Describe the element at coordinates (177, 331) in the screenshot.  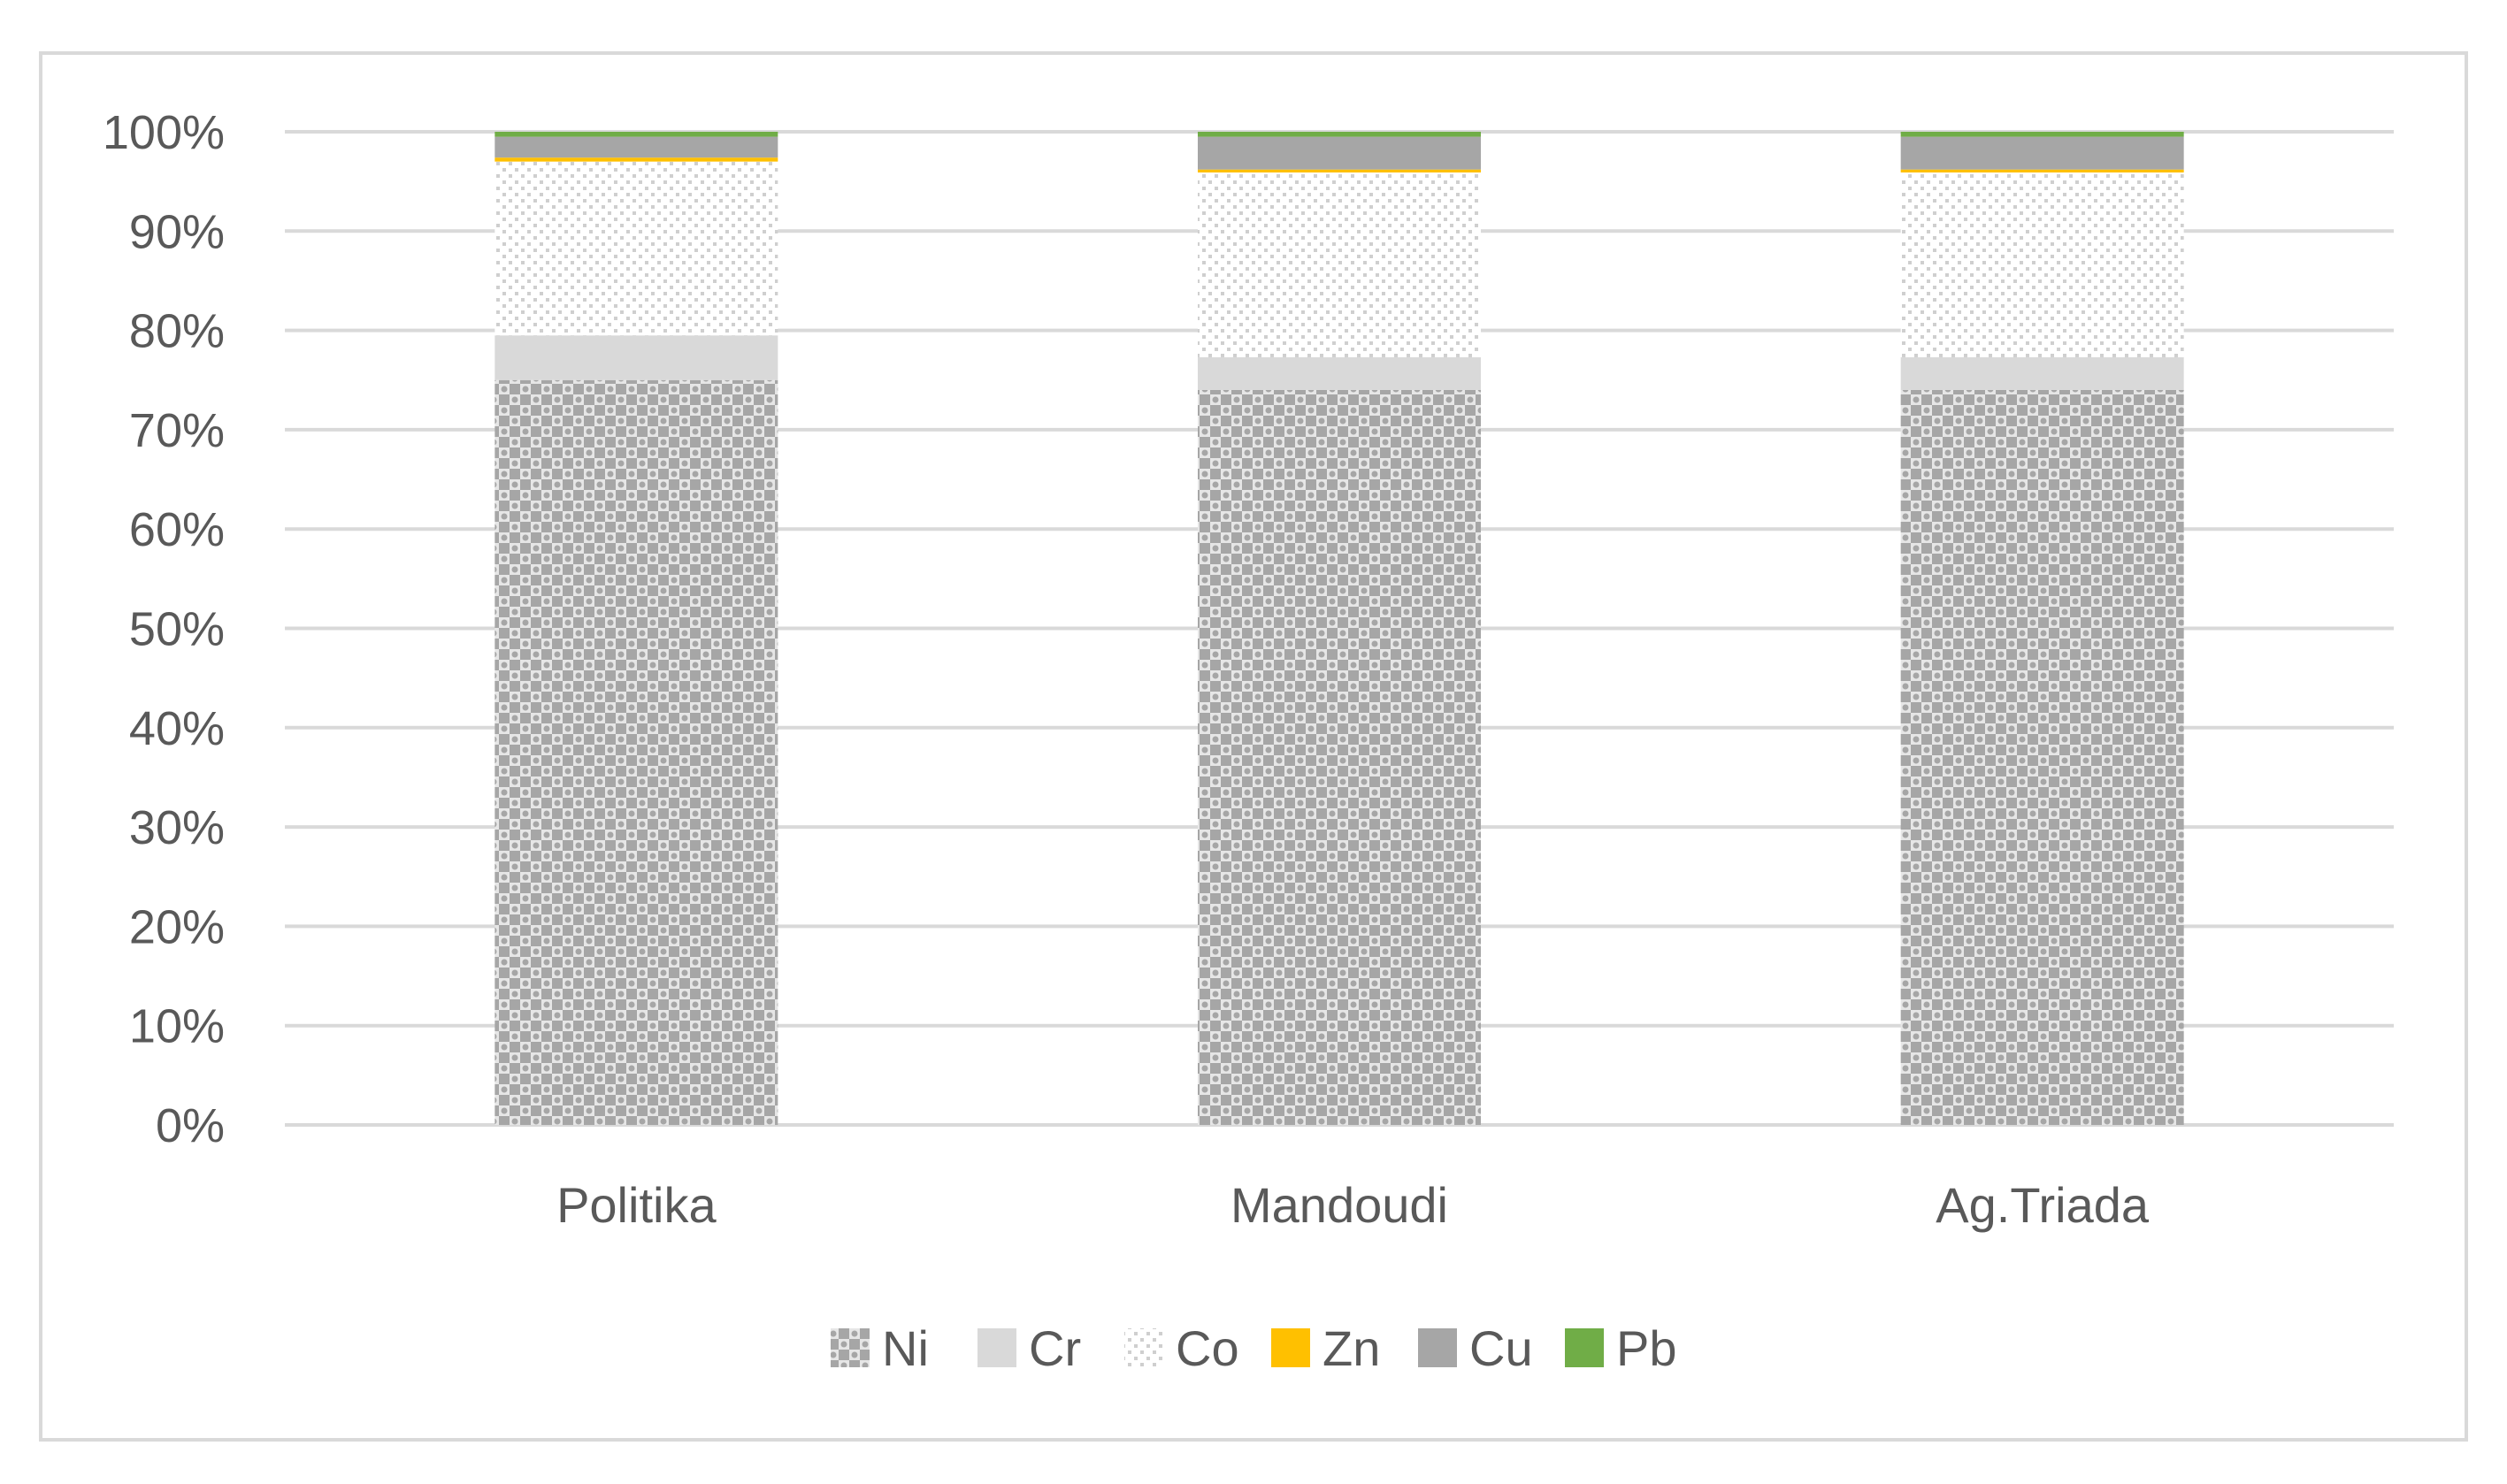
I see `y-tick-label: 80%` at that location.